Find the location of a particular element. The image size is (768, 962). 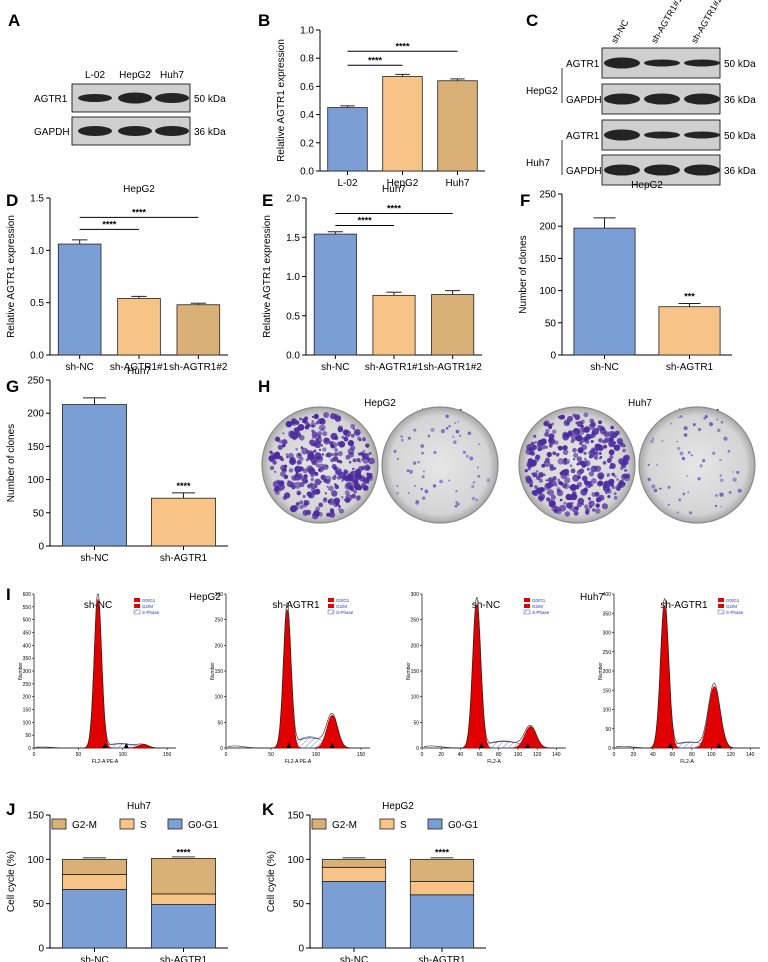

y-tick-label: 150 is located at coordinates (415, 672).